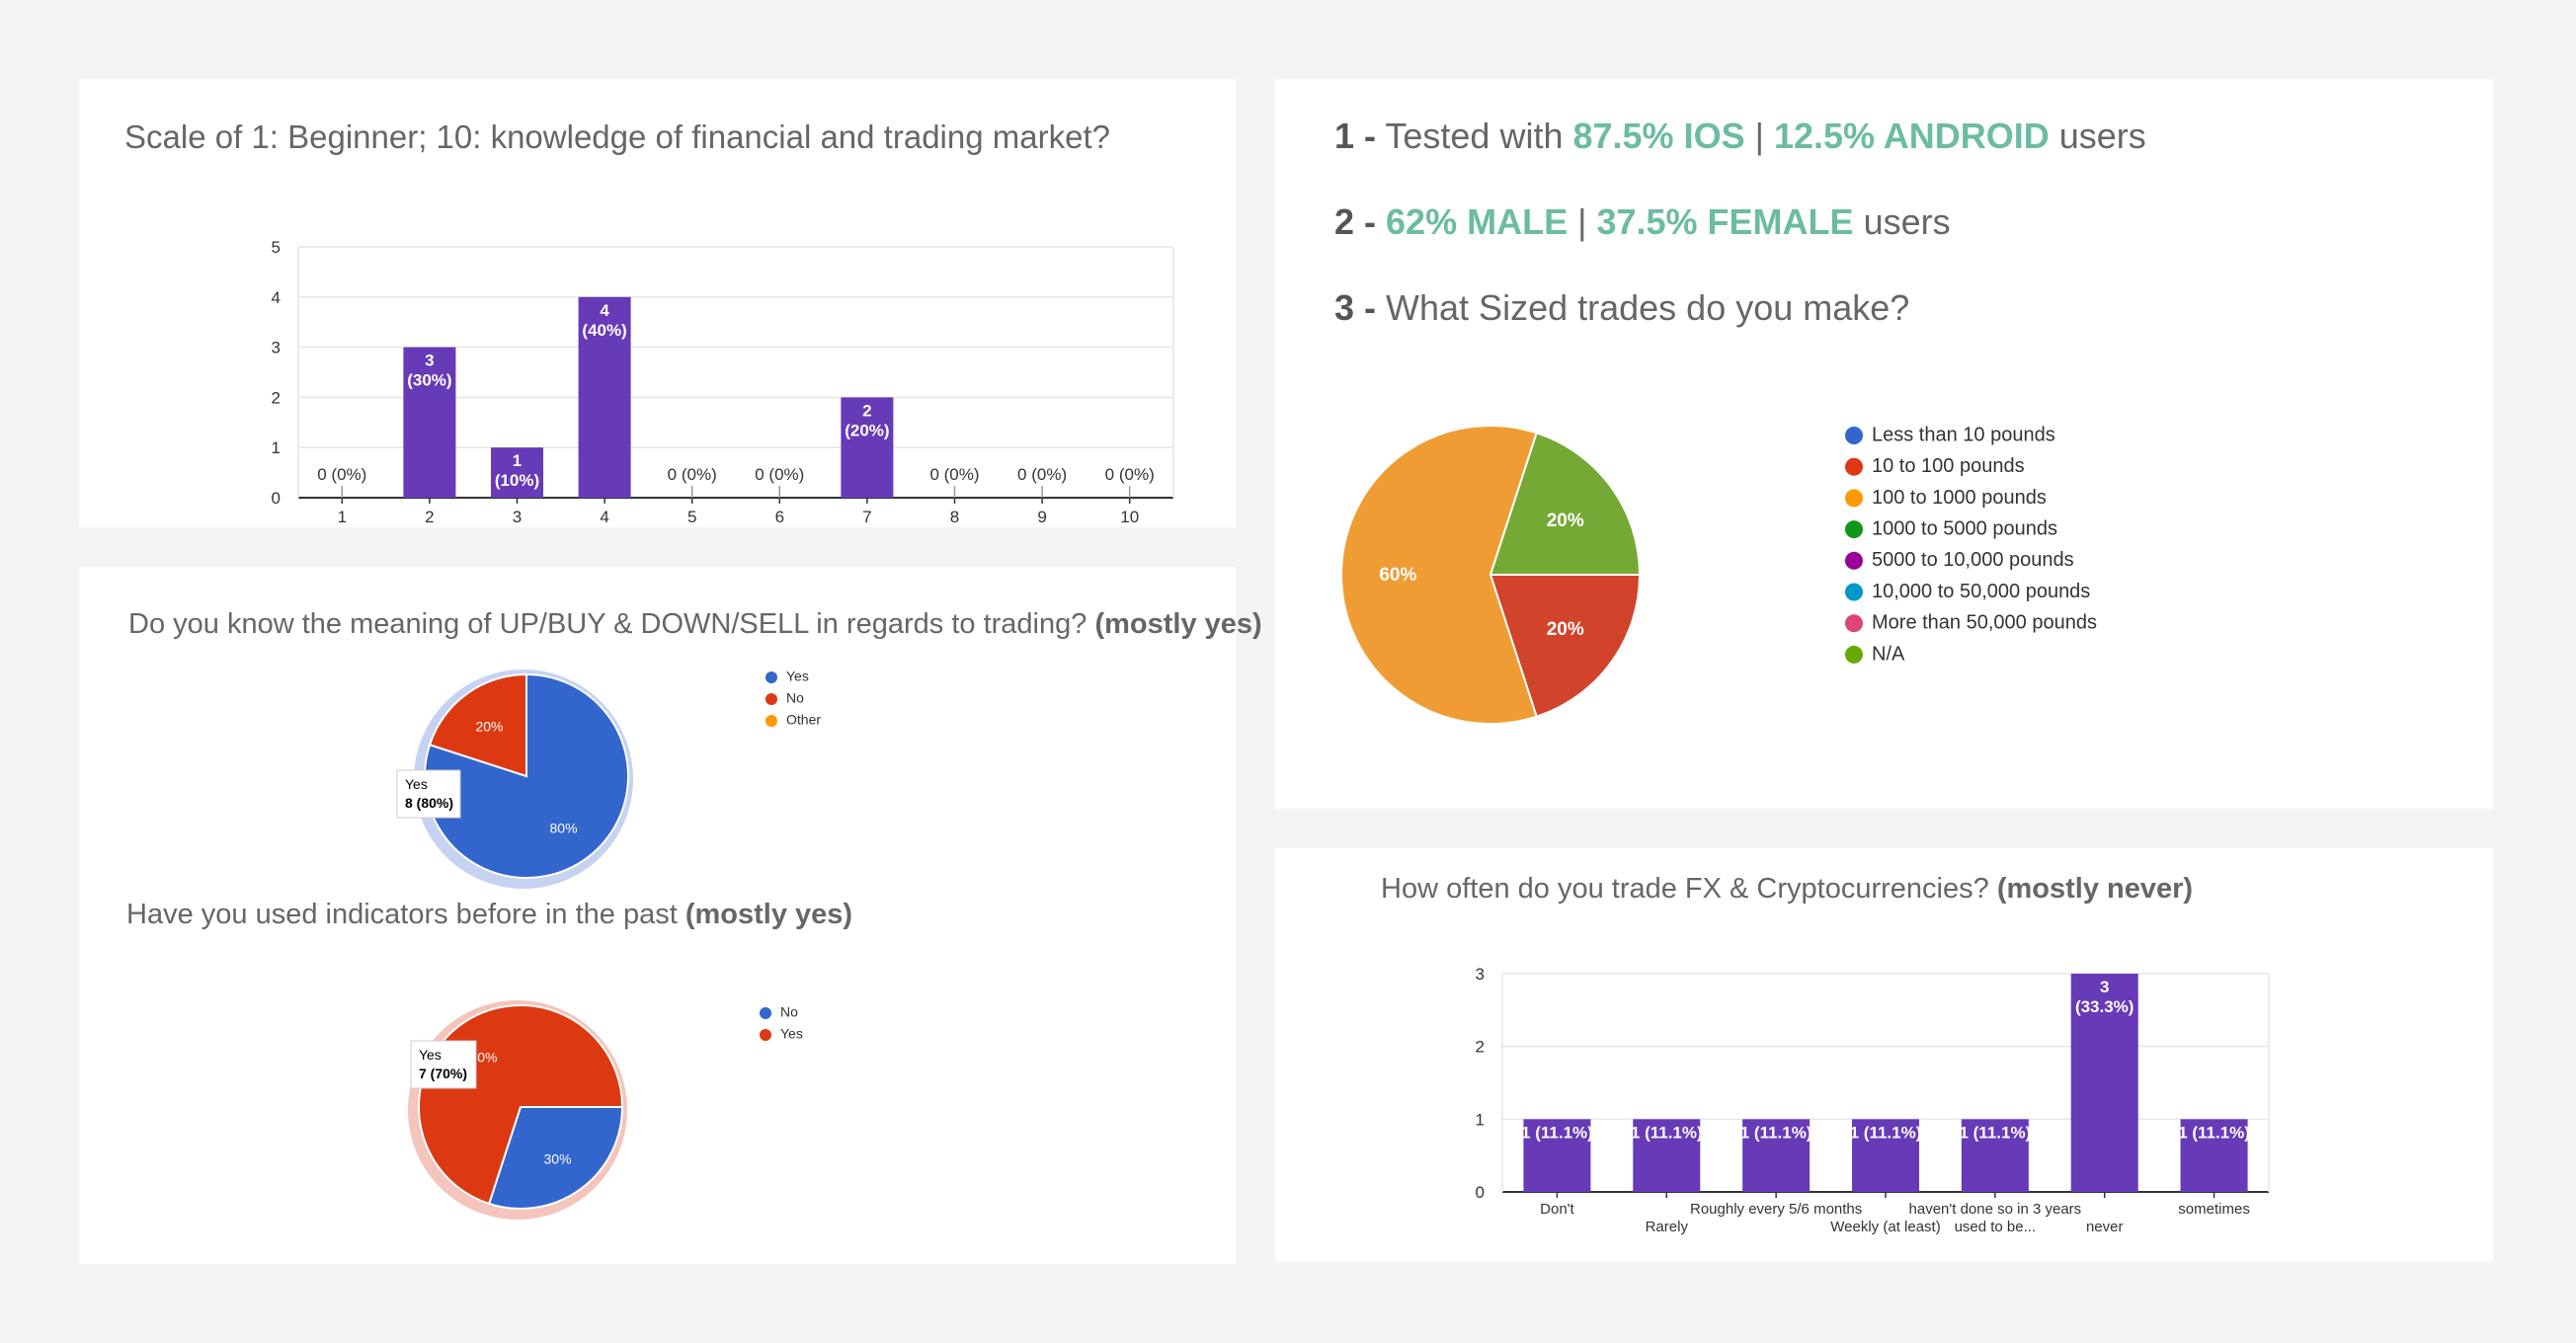 The height and width of the screenshot is (1343, 2576). Describe the element at coordinates (604, 517) in the screenshot. I see `x-category-label: 4` at that location.